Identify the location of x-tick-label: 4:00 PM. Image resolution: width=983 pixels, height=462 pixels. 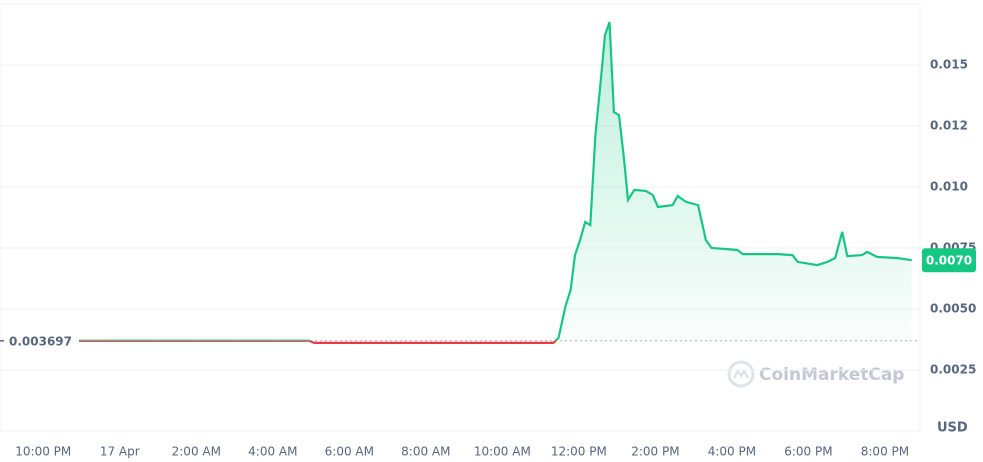
(732, 452).